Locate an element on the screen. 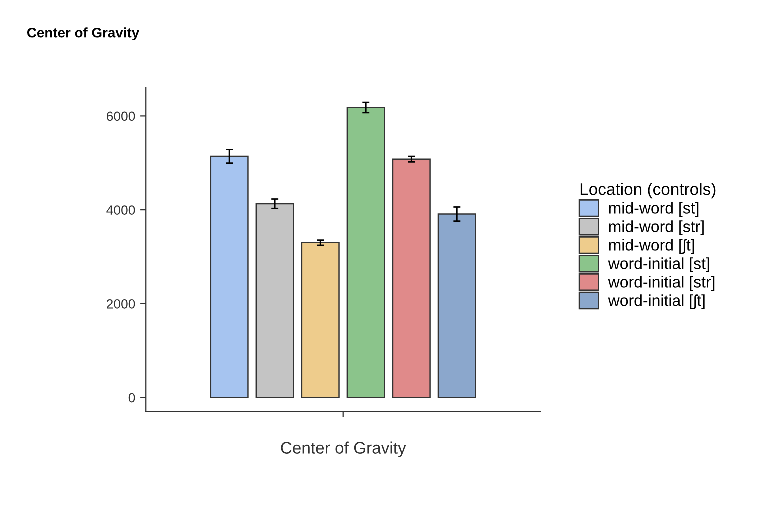  chart-title: Center of Gravity is located at coordinates (83, 34).